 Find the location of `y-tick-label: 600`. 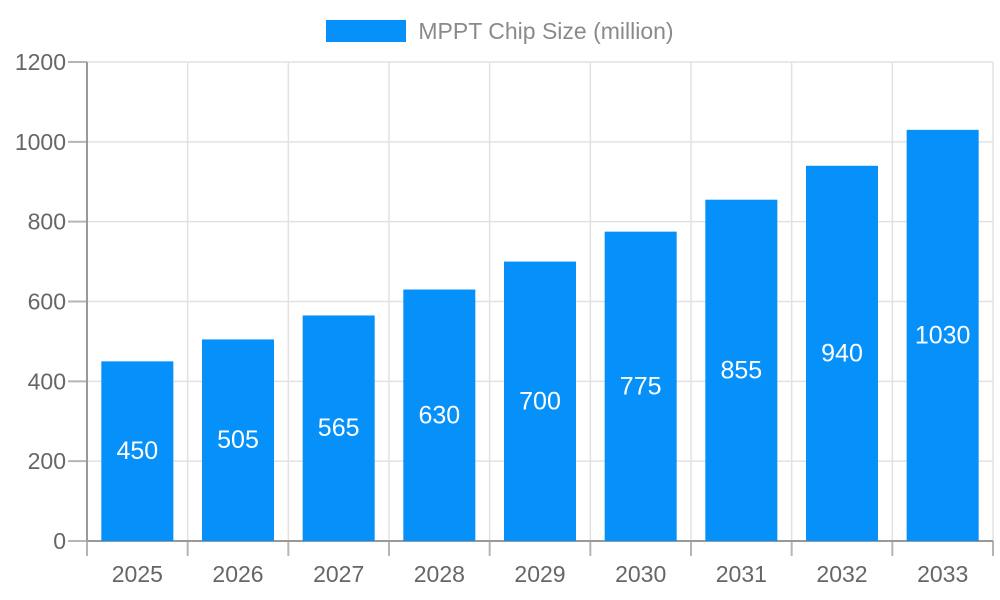

y-tick-label: 600 is located at coordinates (47, 302).